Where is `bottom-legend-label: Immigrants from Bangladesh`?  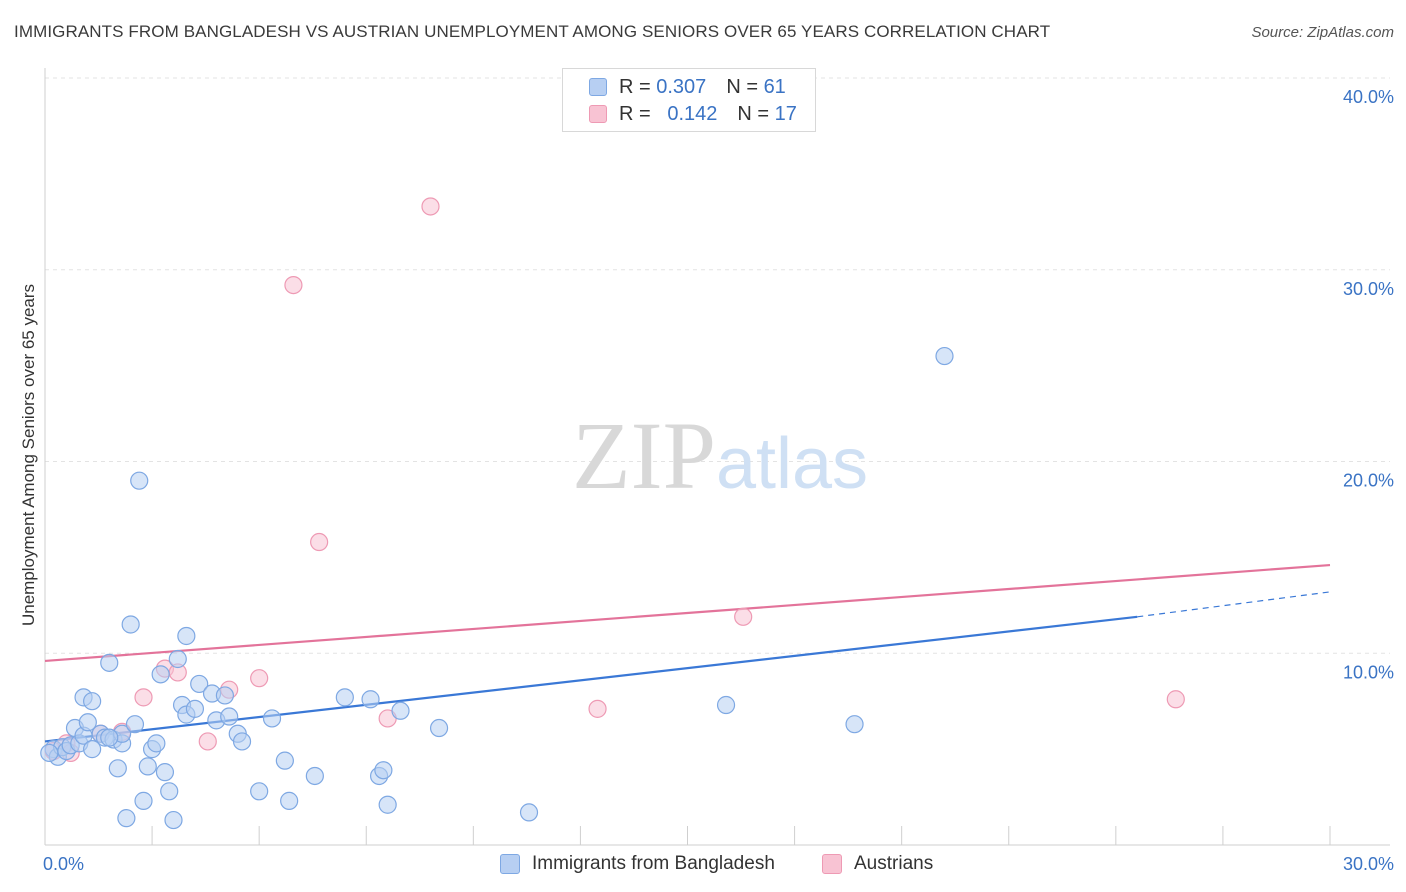 bottom-legend-label: Immigrants from Bangladesh is located at coordinates (653, 863).